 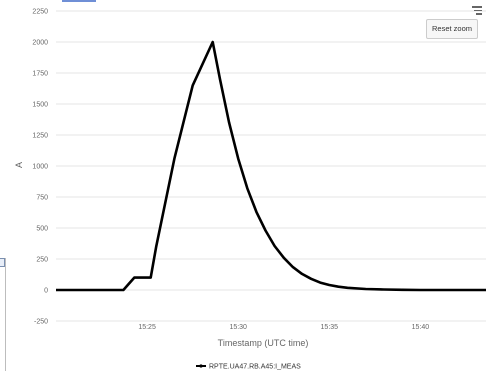 I want to click on y-axis-ticks: -250 0 250 500 750 1000 1250 1500 1750 2000 2250, so click(x=40, y=167).